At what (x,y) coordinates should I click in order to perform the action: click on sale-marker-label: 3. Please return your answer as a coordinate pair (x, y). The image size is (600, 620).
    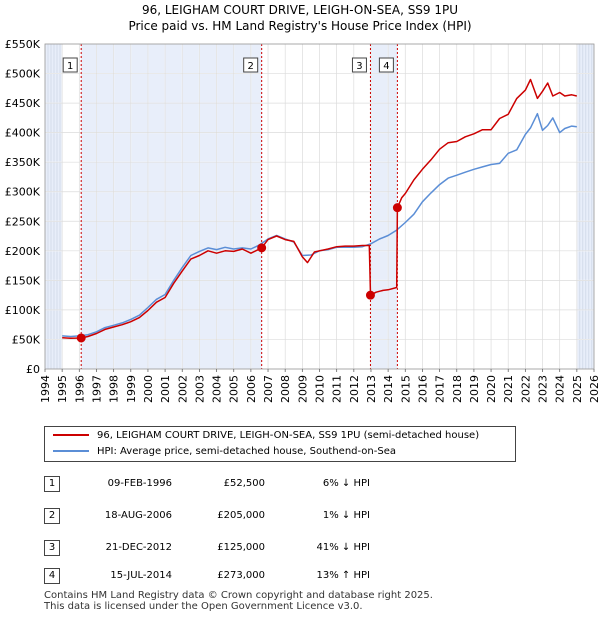
    Looking at the image, I should click on (359, 66).